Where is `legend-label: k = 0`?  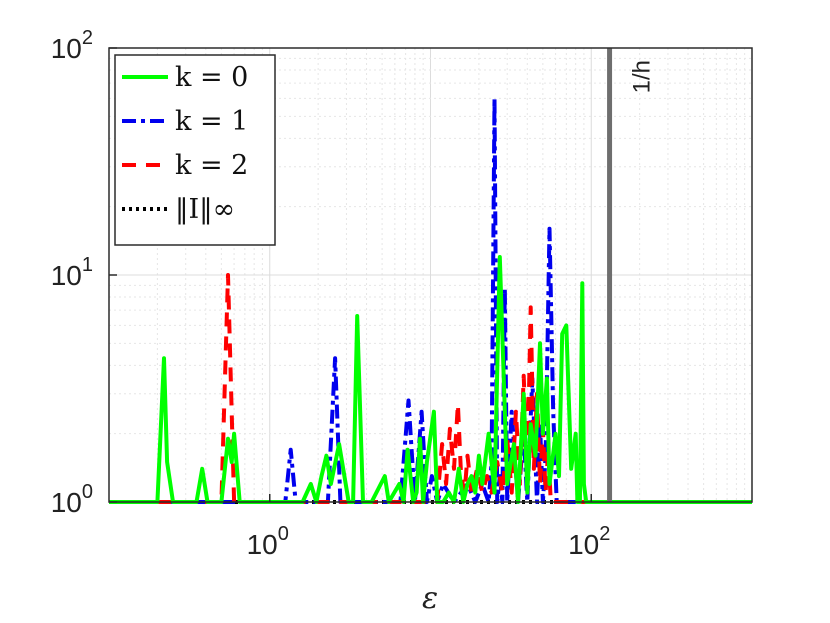
legend-label: k = 0 is located at coordinates (211, 77).